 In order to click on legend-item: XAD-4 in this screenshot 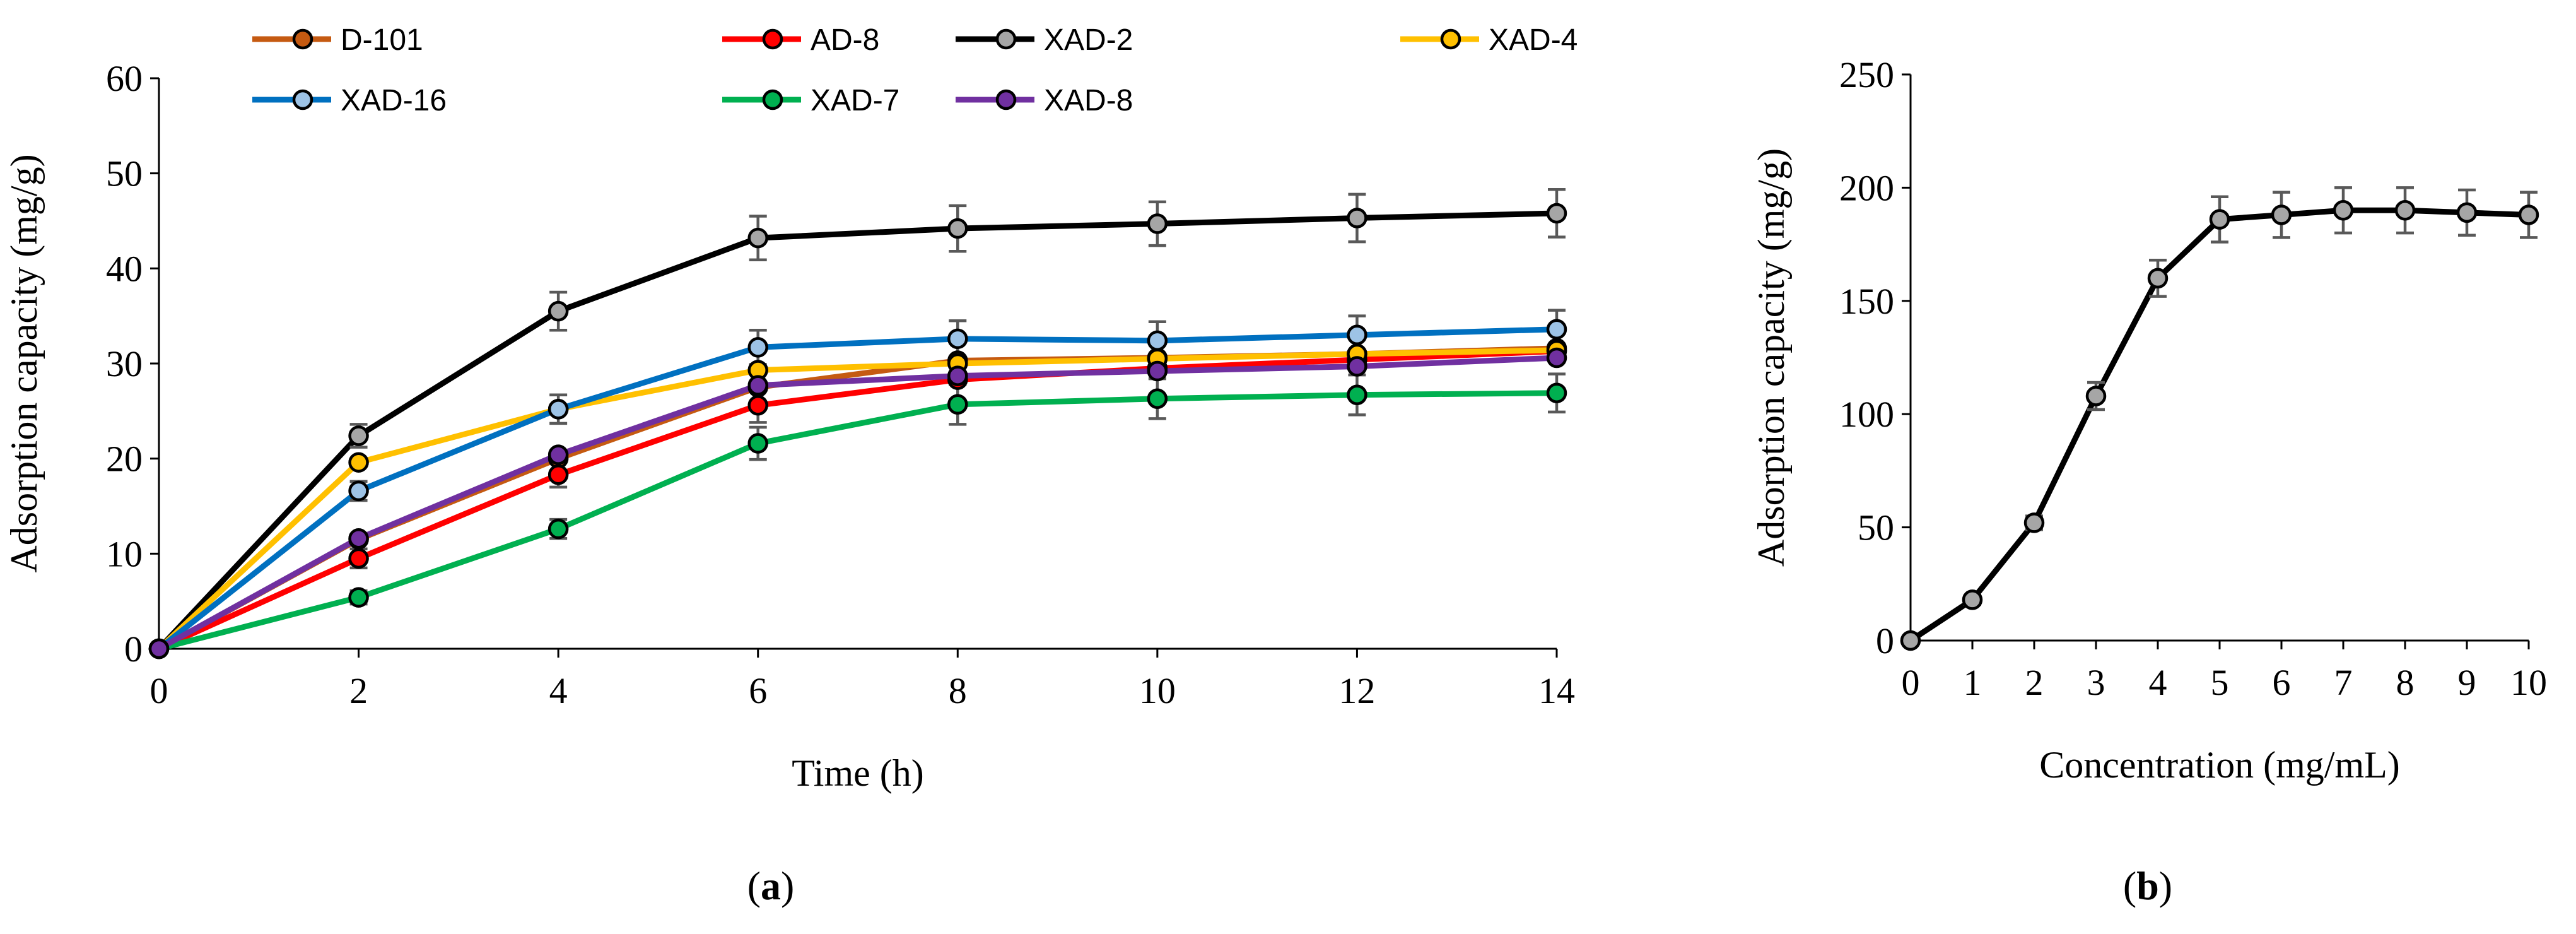, I will do `click(1489, 40)`.